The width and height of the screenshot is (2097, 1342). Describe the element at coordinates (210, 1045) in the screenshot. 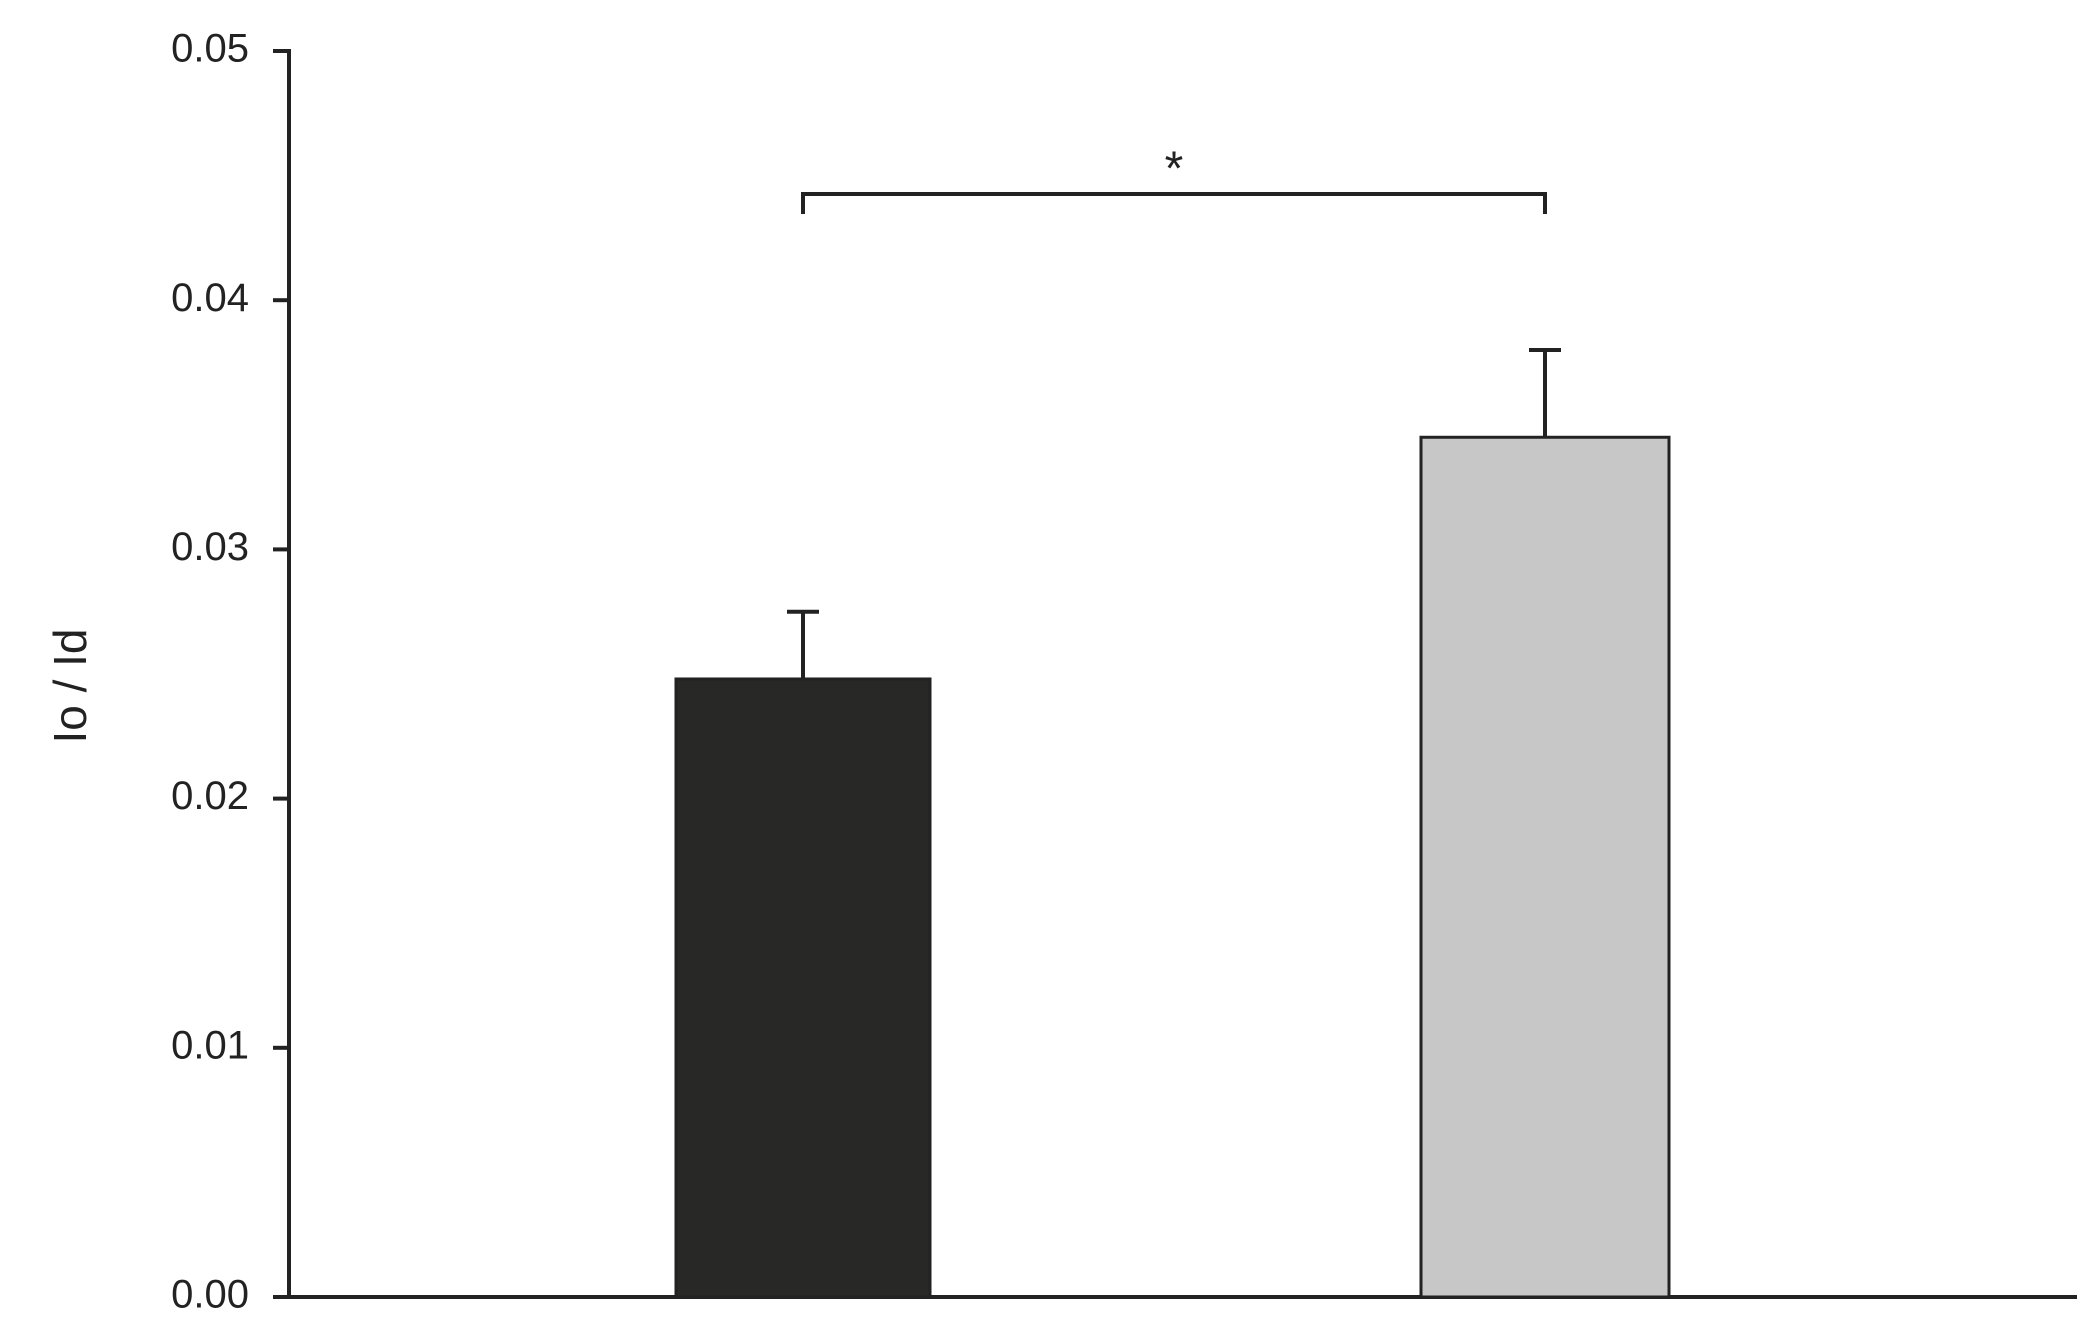

I see `y-tick-label: 0.01` at that location.